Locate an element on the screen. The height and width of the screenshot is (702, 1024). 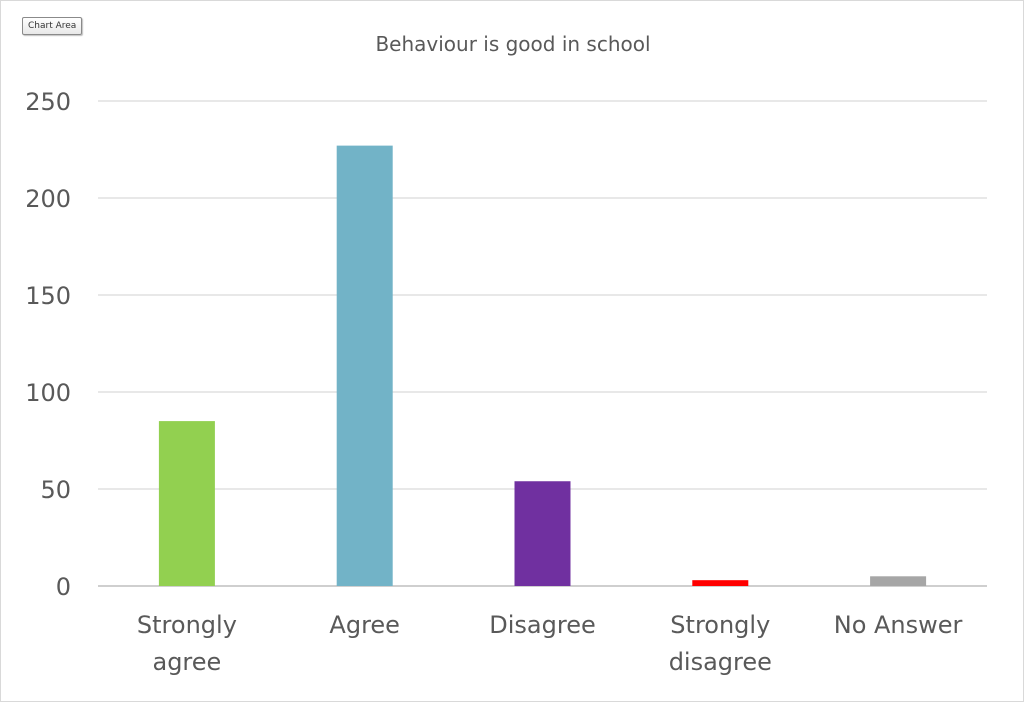
bar-agree is located at coordinates (364, 365).